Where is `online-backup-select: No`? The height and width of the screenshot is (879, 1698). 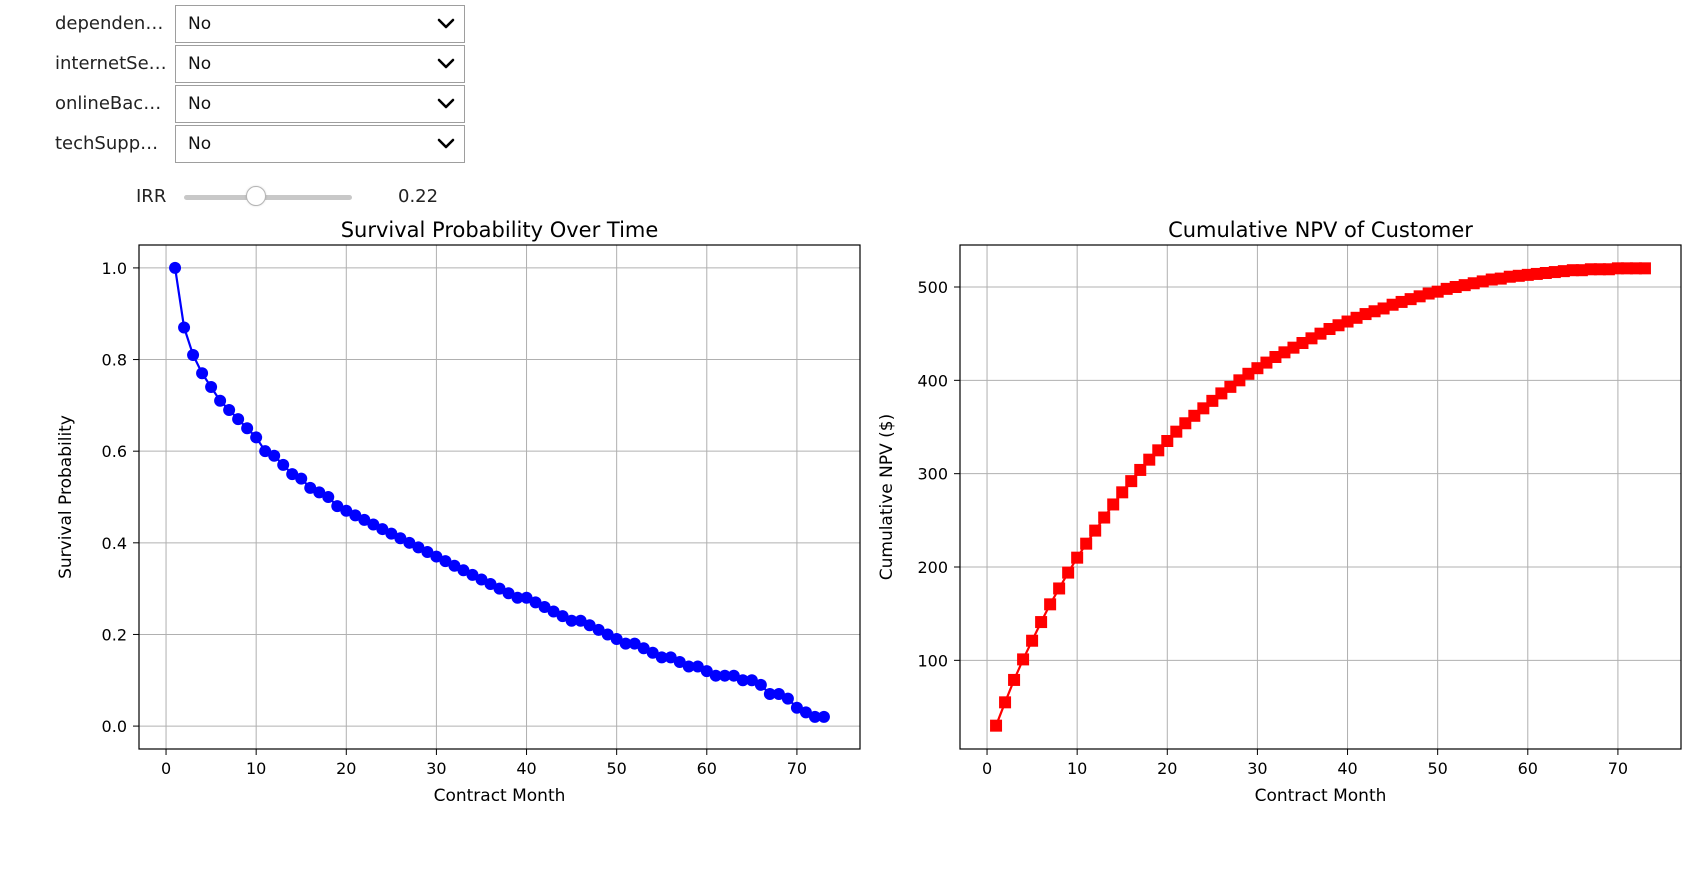
online-backup-select: No is located at coordinates (320, 104).